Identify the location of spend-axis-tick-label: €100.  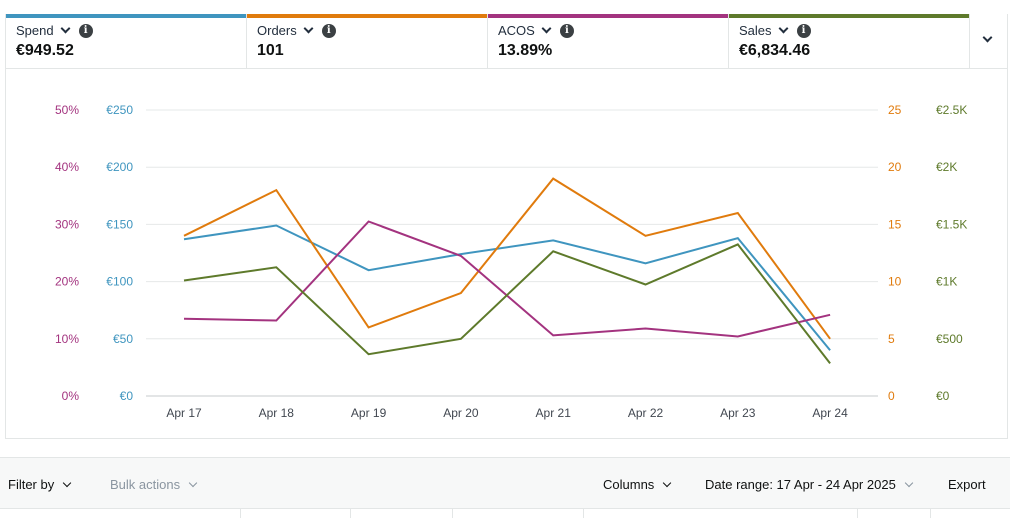
(119, 282).